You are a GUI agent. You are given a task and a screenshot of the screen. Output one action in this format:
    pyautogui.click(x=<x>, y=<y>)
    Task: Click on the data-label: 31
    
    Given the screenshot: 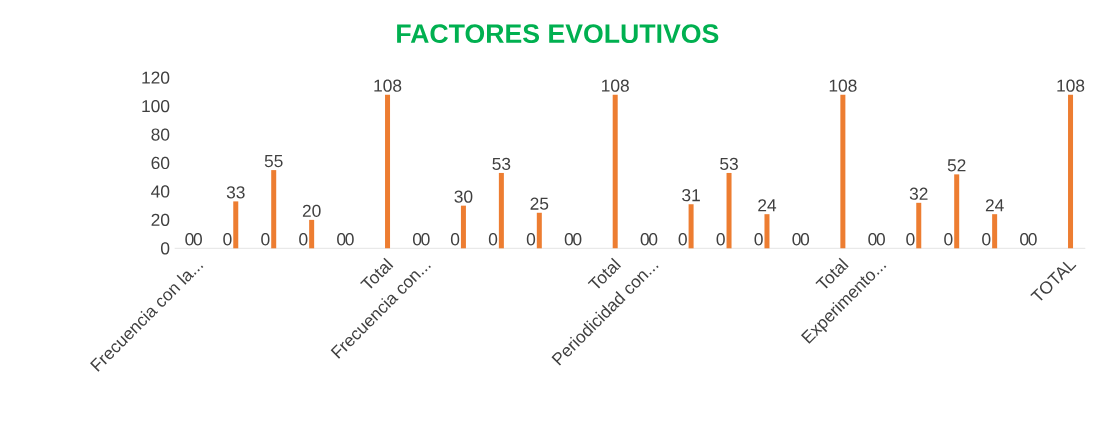 What is the action you would take?
    pyautogui.click(x=691, y=195)
    